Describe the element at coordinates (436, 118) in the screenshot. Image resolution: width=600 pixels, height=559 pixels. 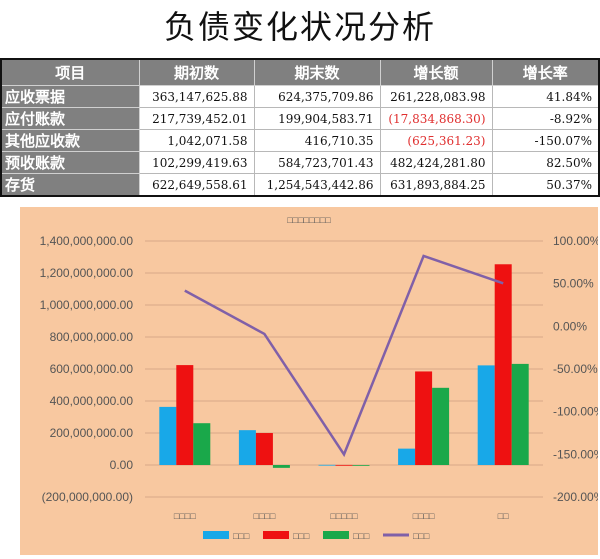
I see `cell-growth: (17,834,868.30)` at that location.